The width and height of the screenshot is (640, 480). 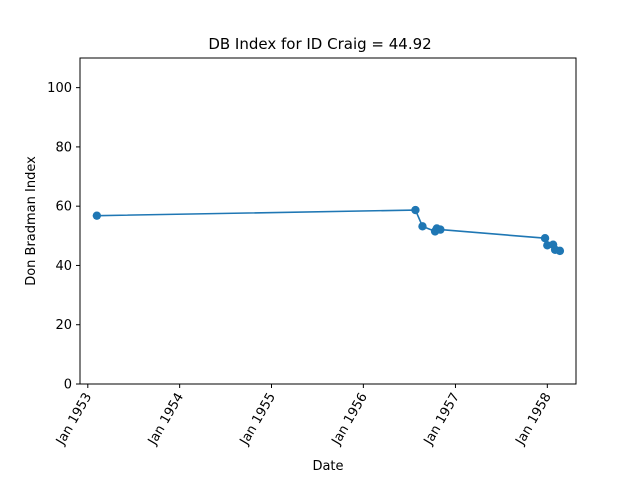 I want to click on x-tick-label: Jan 1957, so click(x=442, y=420).